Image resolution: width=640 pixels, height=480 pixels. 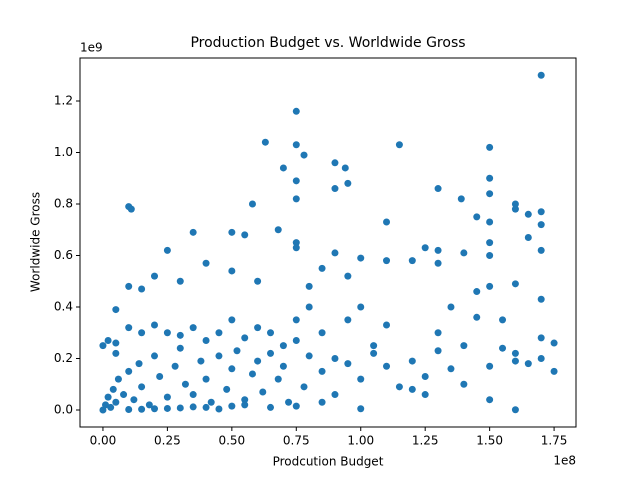 What do you see at coordinates (328, 462) in the screenshot?
I see `x-axis-label: Prodcution Budget` at bounding box center [328, 462].